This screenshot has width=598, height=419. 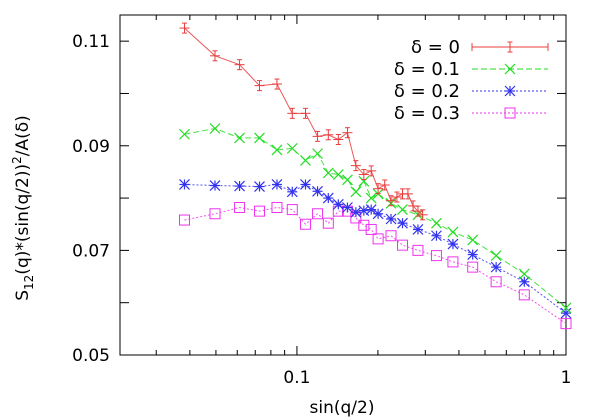 I want to click on y-tick-label: 0.09, so click(x=91, y=147).